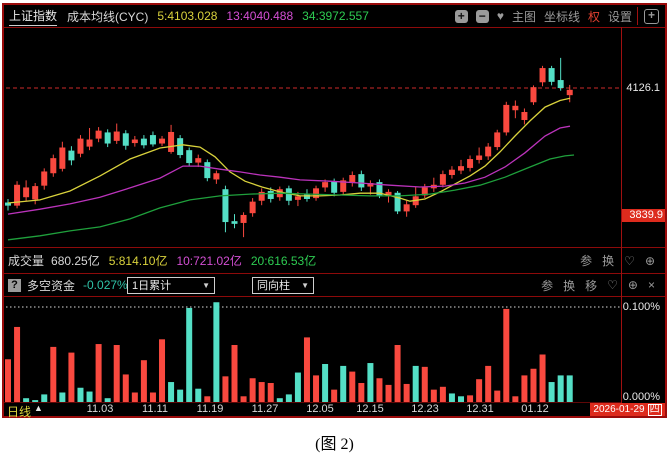 The height and width of the screenshot is (461, 669). I want to click on ma34-value: 34:3972.557, so click(335, 16).